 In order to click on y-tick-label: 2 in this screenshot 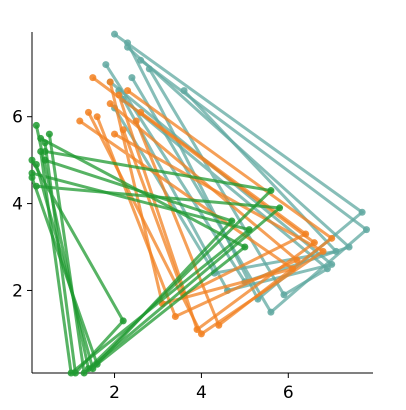, I will do `click(17, 291)`.